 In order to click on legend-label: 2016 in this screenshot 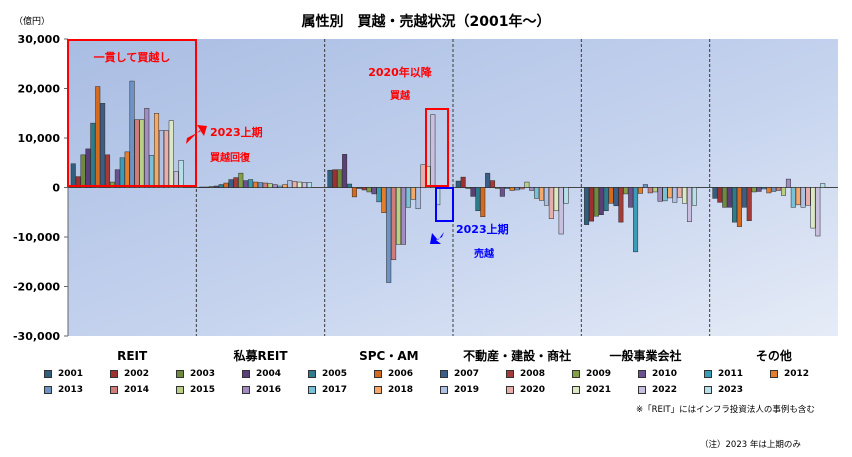, I will do `click(269, 390)`.